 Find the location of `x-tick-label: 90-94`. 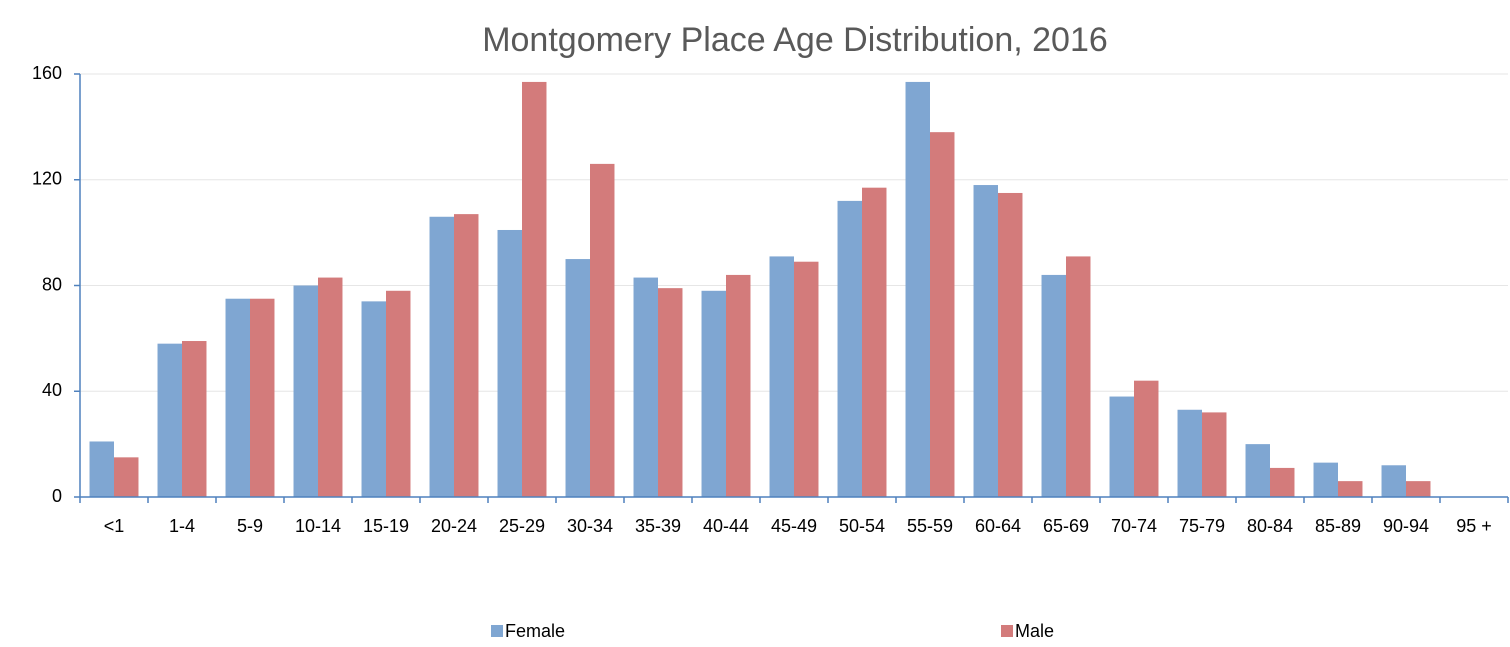

x-tick-label: 90-94 is located at coordinates (1406, 526).